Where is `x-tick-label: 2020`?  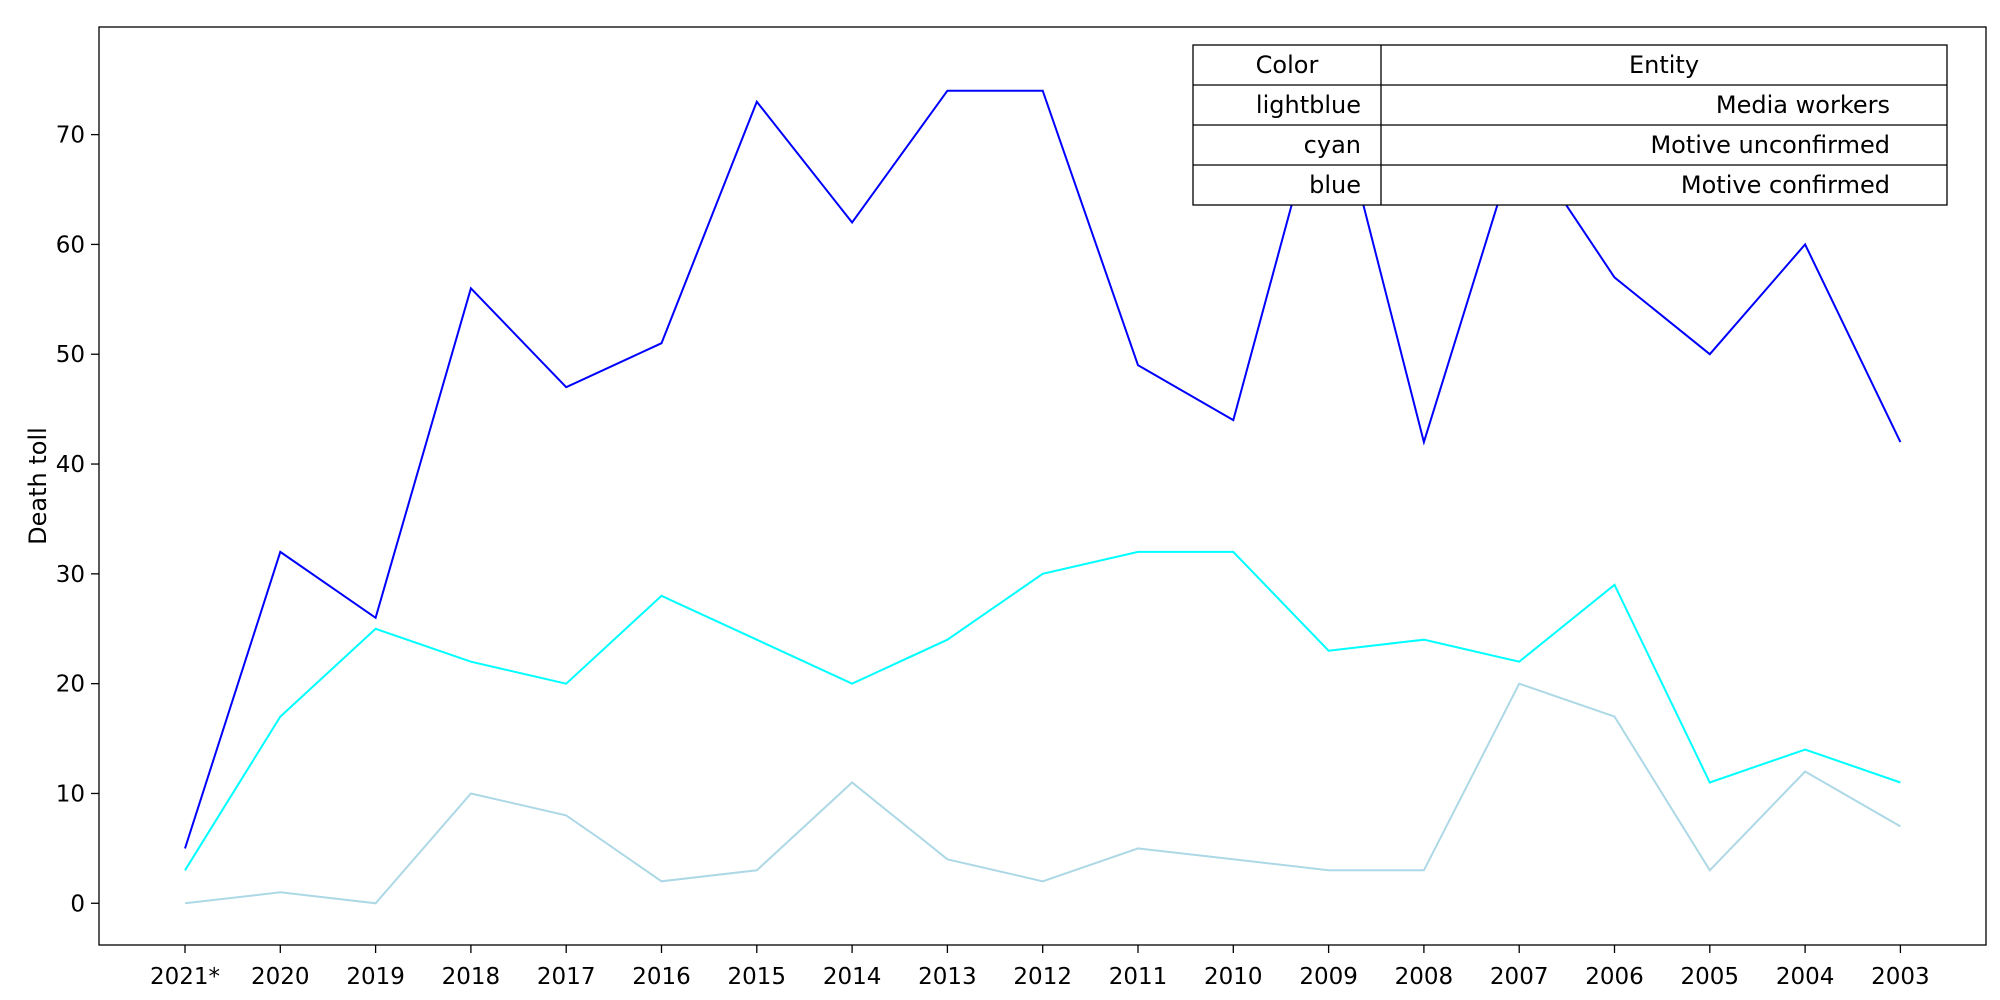
x-tick-label: 2020 is located at coordinates (280, 977).